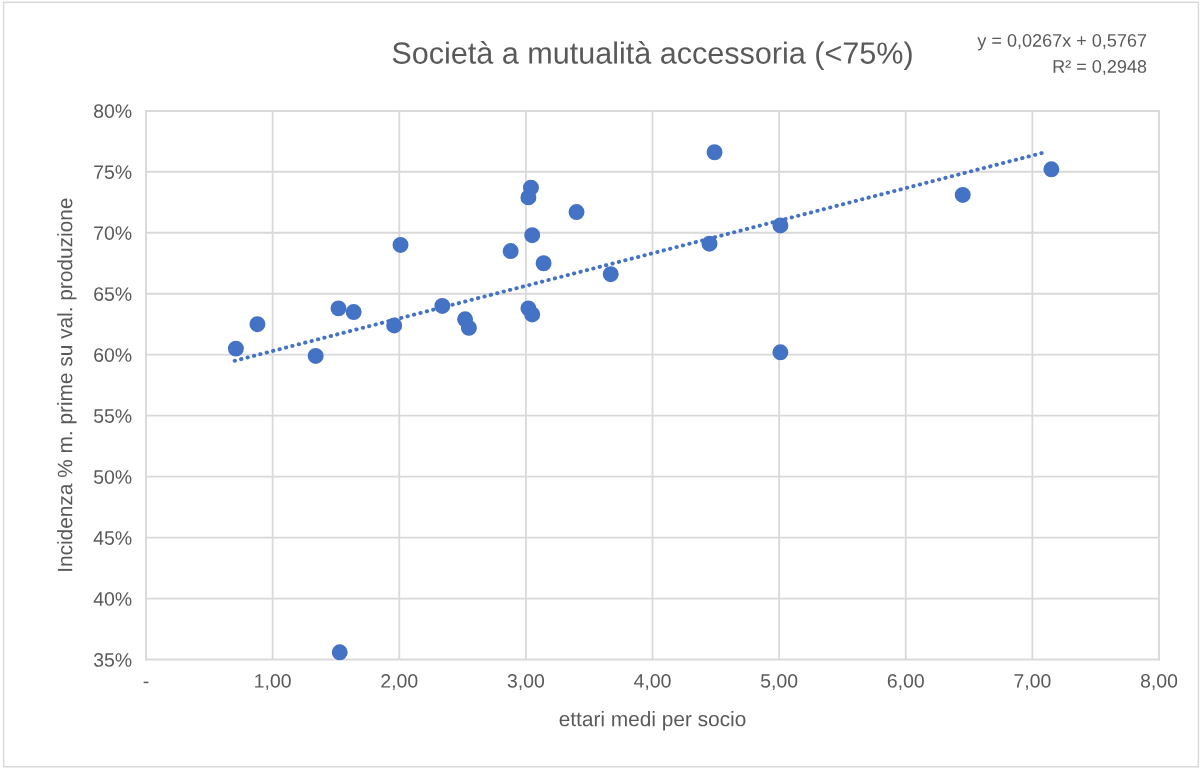 The width and height of the screenshot is (1202, 769). I want to click on x-tick-label: 8,00, so click(1159, 682).